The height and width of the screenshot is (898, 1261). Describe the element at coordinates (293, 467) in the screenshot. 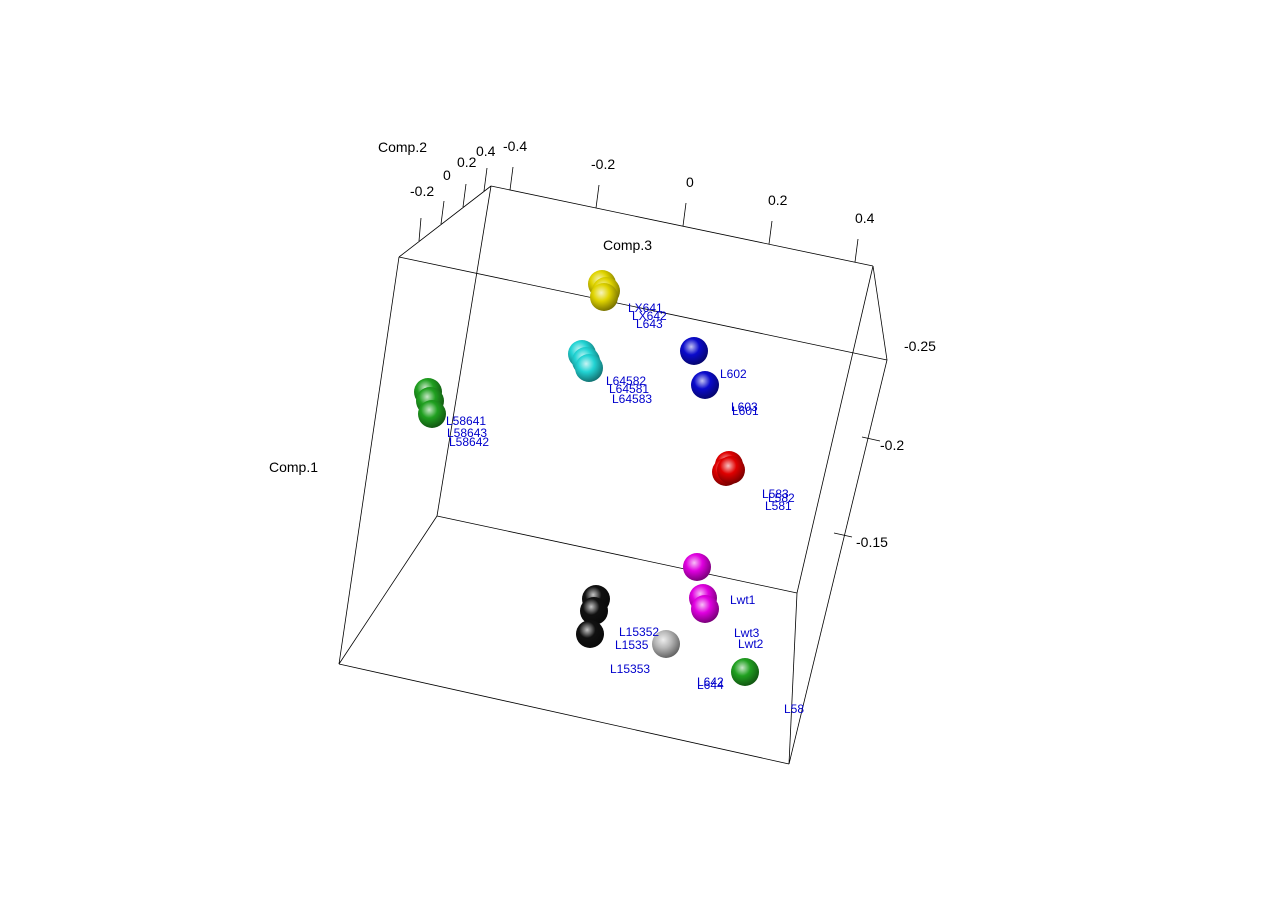

I see `axis-title-comp1: Comp.1` at that location.